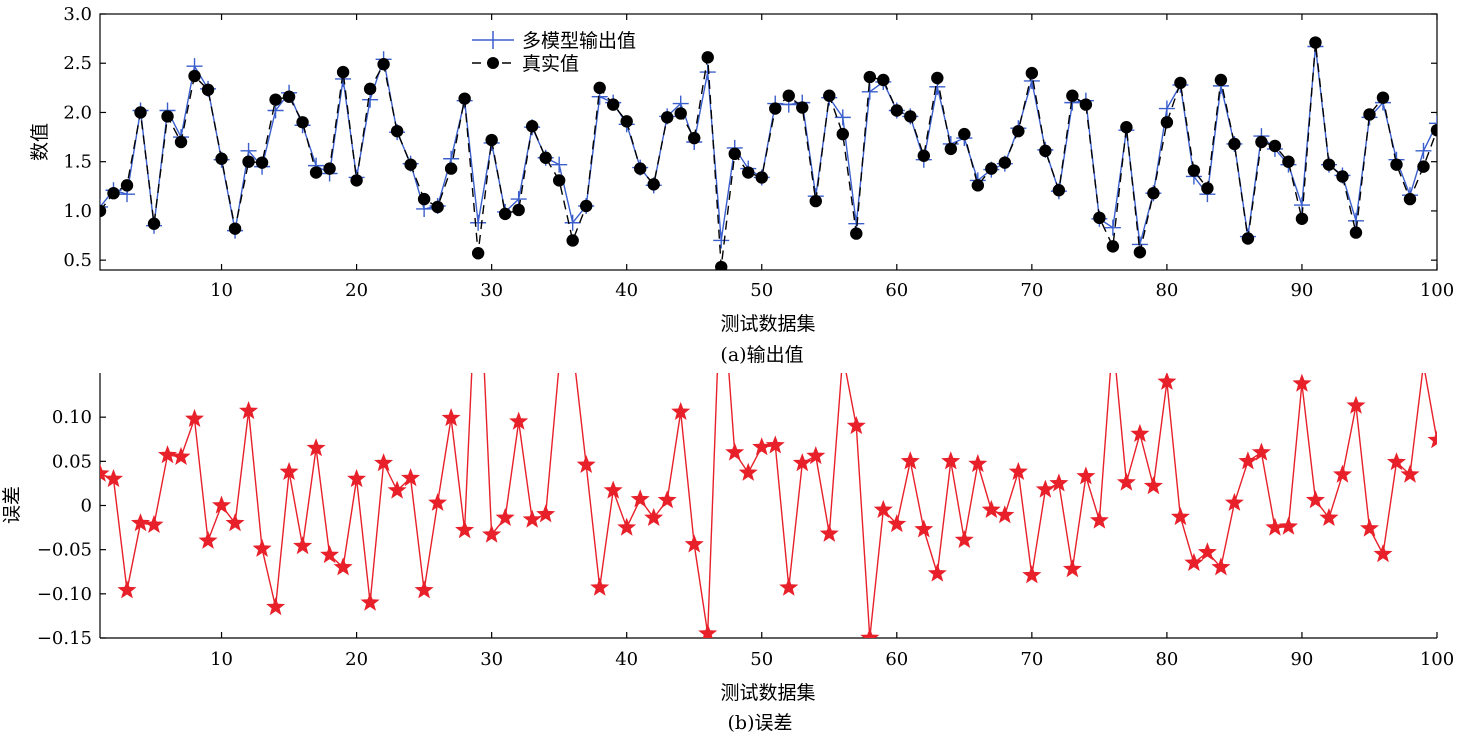 The height and width of the screenshot is (739, 1458). Describe the element at coordinates (77, 14) in the screenshot. I see `y-tick-label: 3.0` at that location.